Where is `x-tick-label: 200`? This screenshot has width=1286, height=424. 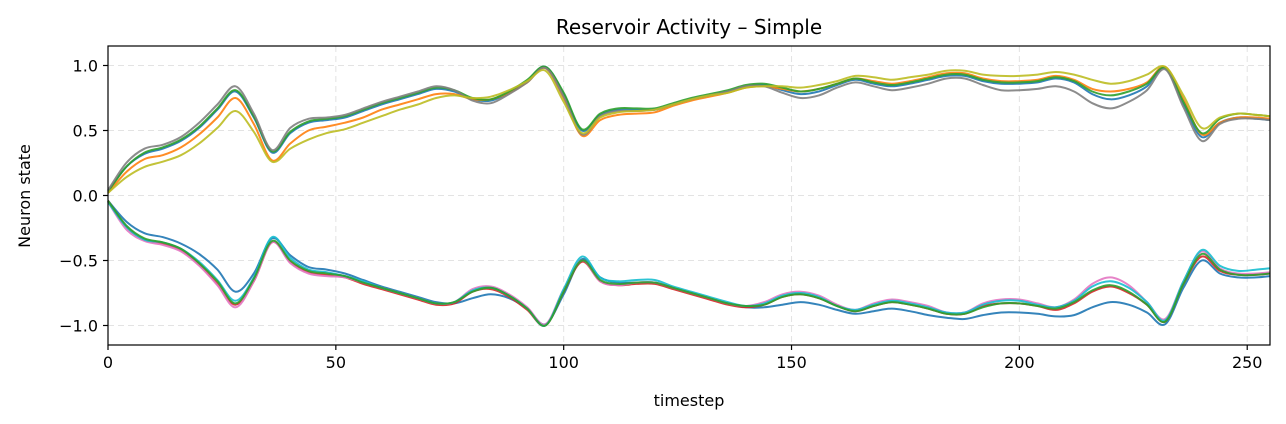
x-tick-label: 200 is located at coordinates (1019, 362).